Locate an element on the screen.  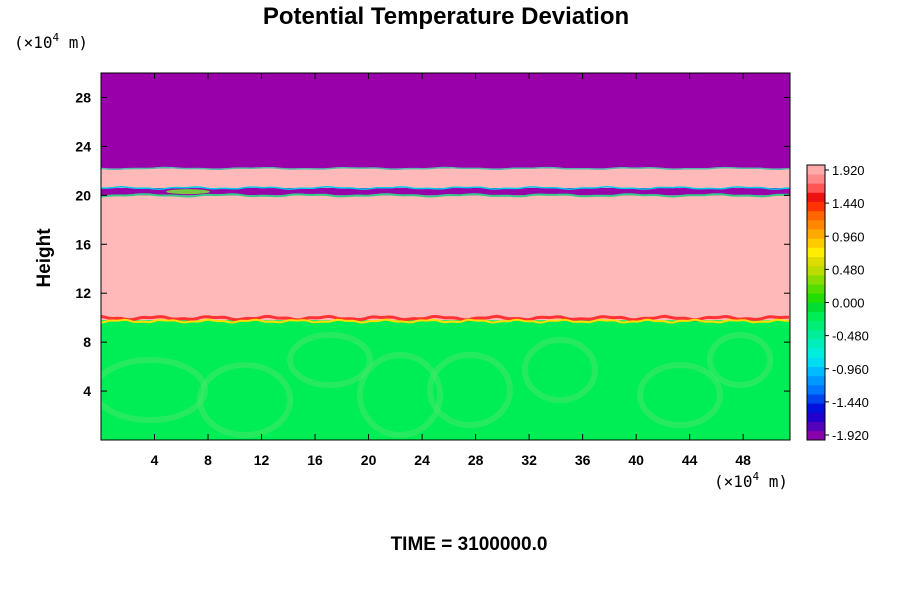
colorbar-label: -1.920 is located at coordinates (850, 435).